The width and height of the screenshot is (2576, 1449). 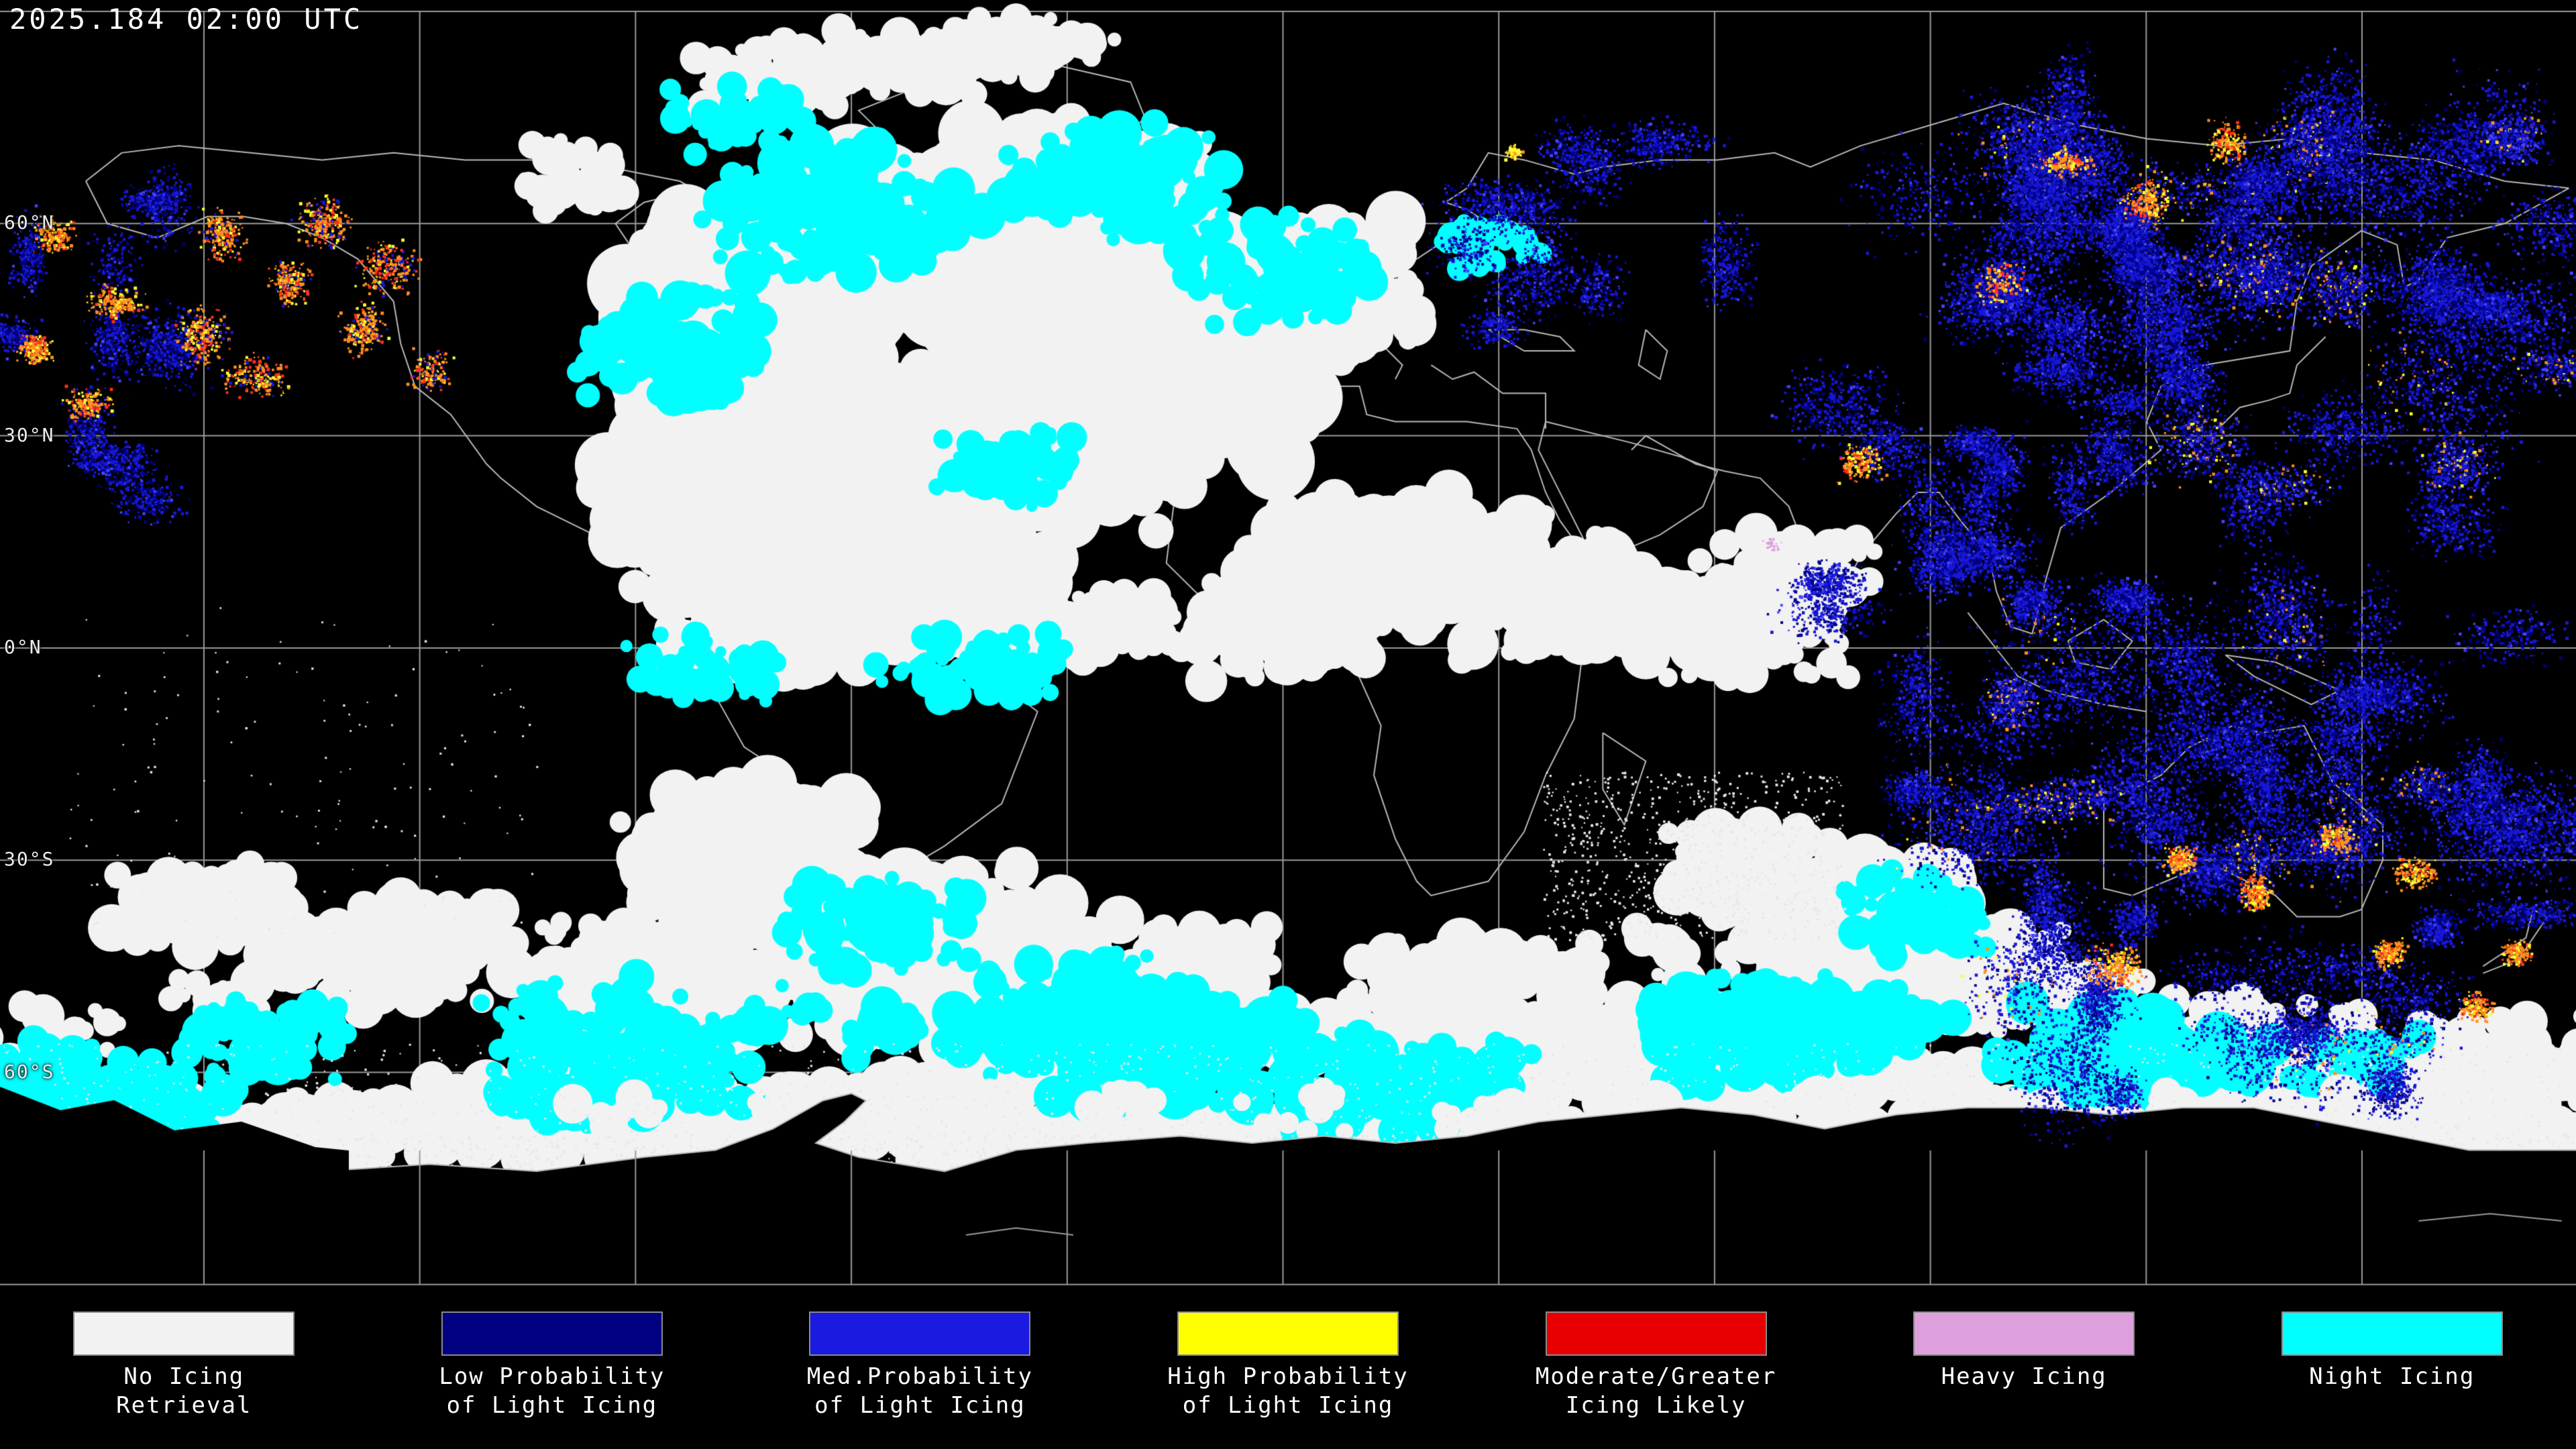 I want to click on legend-item-no-icing-retrieval: No Icing Retrieval, so click(x=184, y=1373).